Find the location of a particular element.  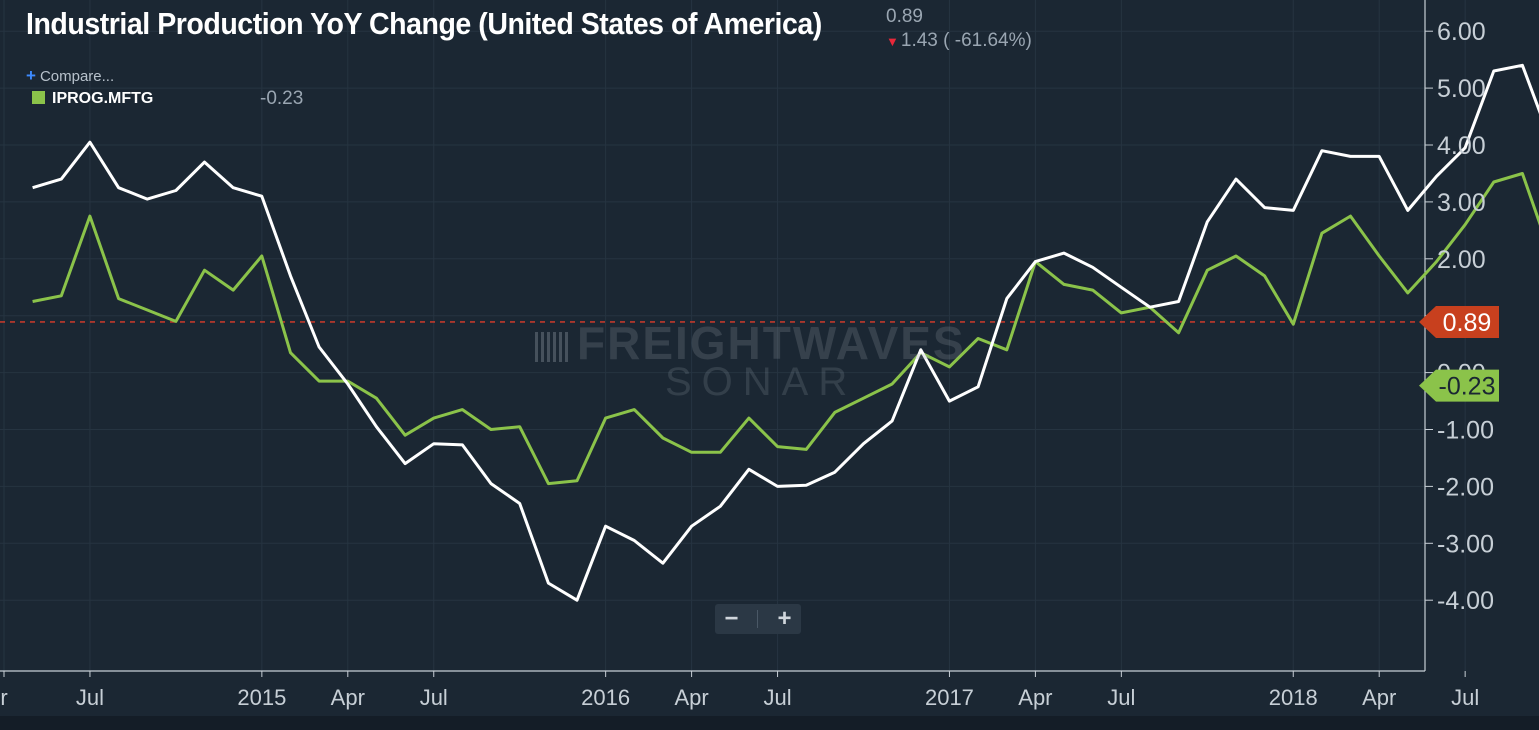

legend-series-name: IPROG.MFTG is located at coordinates (103, 98).